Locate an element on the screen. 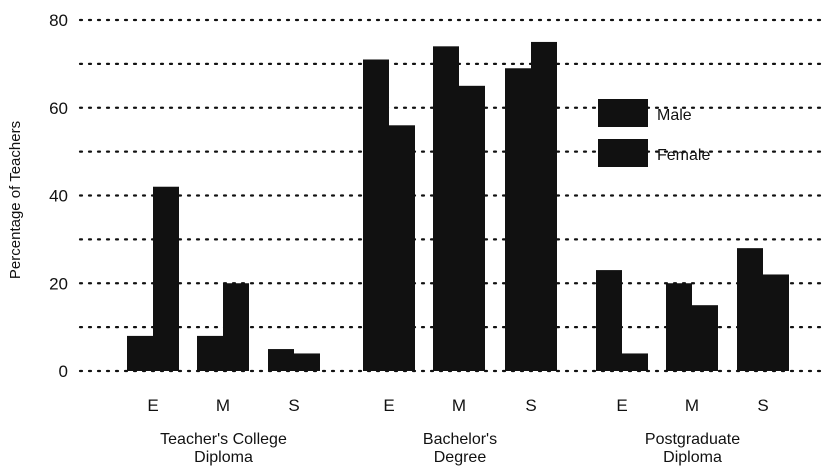  bar-female-0-E is located at coordinates (166, 278).